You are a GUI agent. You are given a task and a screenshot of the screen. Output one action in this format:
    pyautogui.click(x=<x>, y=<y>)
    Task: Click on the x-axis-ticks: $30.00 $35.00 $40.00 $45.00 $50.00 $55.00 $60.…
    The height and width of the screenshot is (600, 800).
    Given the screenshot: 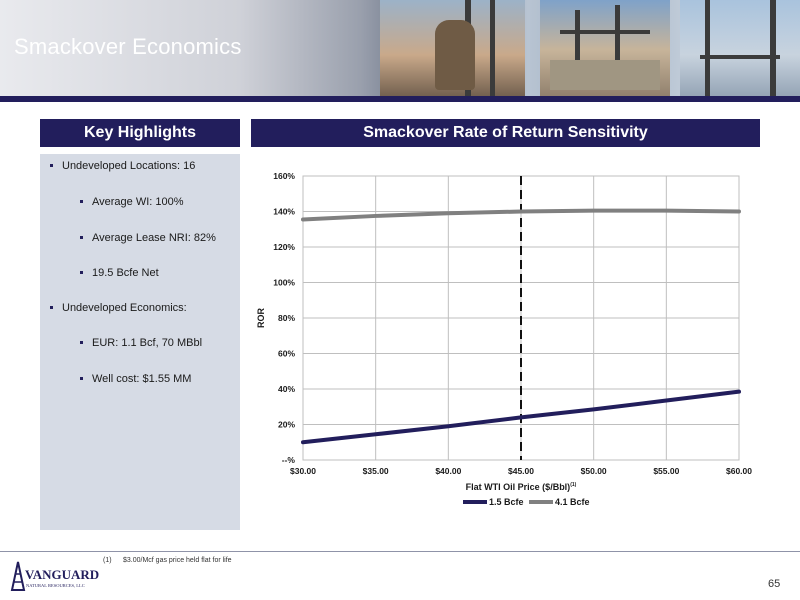 What is the action you would take?
    pyautogui.click(x=521, y=471)
    